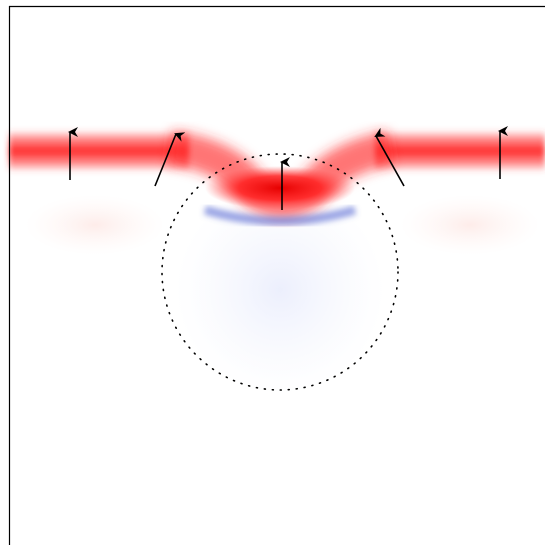 Image resolution: width=545 pixels, height=545 pixels. What do you see at coordinates (95, 225) in the screenshot?
I see `faint-red-lobe-left` at bounding box center [95, 225].